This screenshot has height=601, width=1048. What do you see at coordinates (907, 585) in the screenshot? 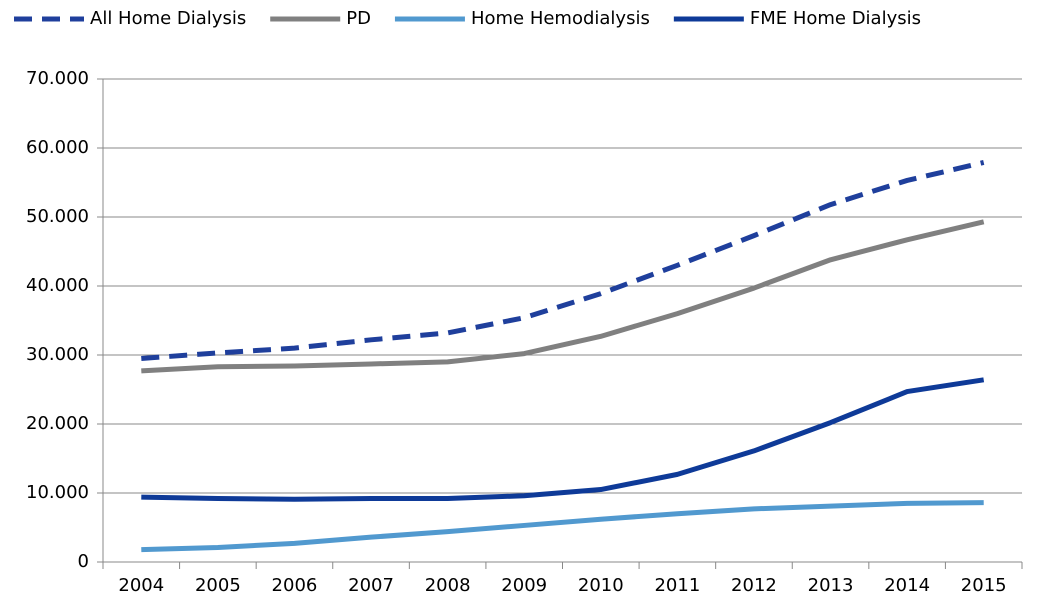
I see `x-tick-label: 2014` at bounding box center [907, 585].